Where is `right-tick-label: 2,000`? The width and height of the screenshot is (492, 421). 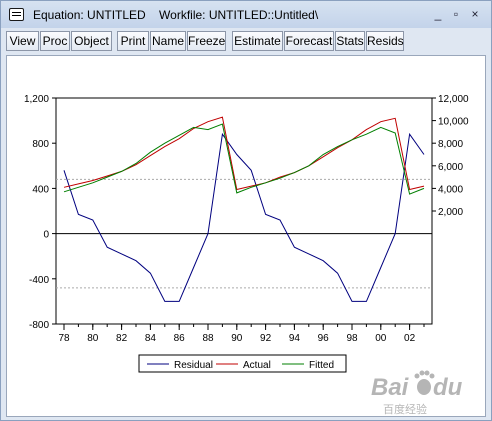 right-tick-label: 2,000 is located at coordinates (450, 212).